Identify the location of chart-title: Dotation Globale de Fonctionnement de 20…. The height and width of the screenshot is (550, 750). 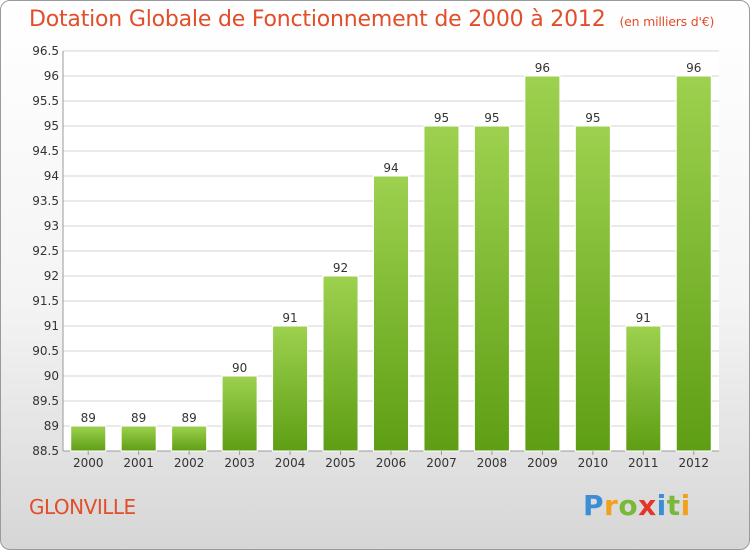
(371, 19).